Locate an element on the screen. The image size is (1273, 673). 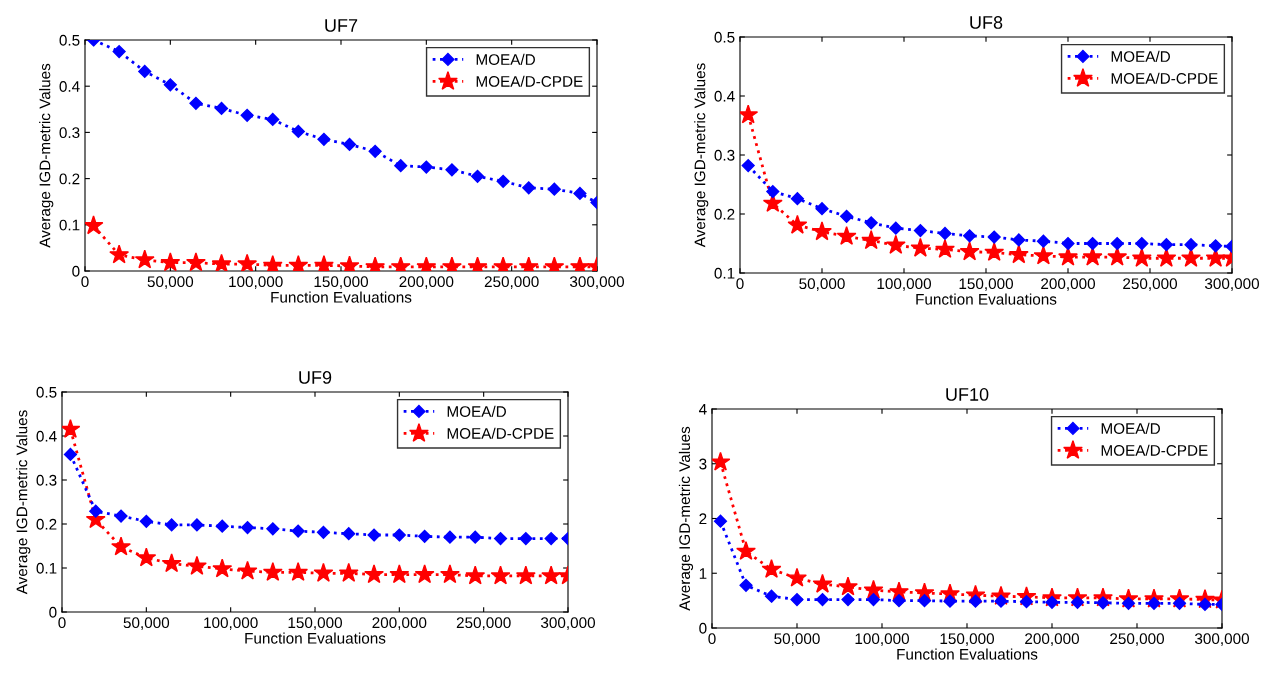
chart-title: UF7 is located at coordinates (341, 25).